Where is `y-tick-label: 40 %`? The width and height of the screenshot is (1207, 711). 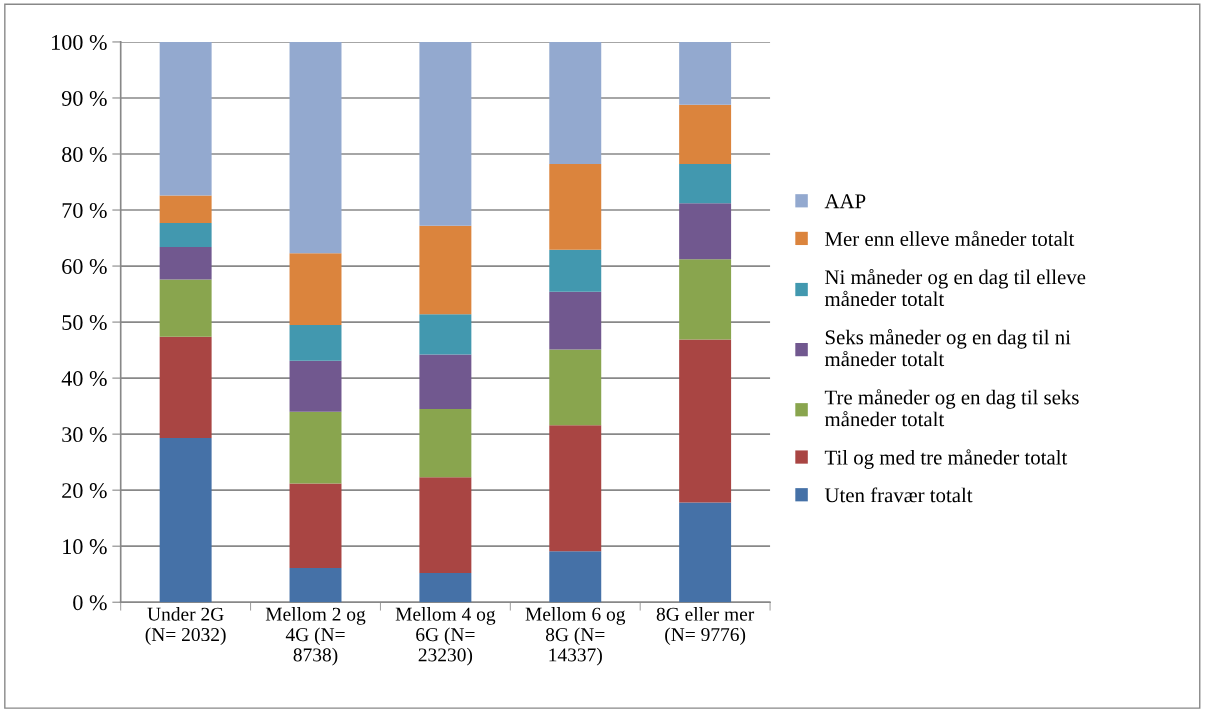
y-tick-label: 40 % is located at coordinates (84, 379).